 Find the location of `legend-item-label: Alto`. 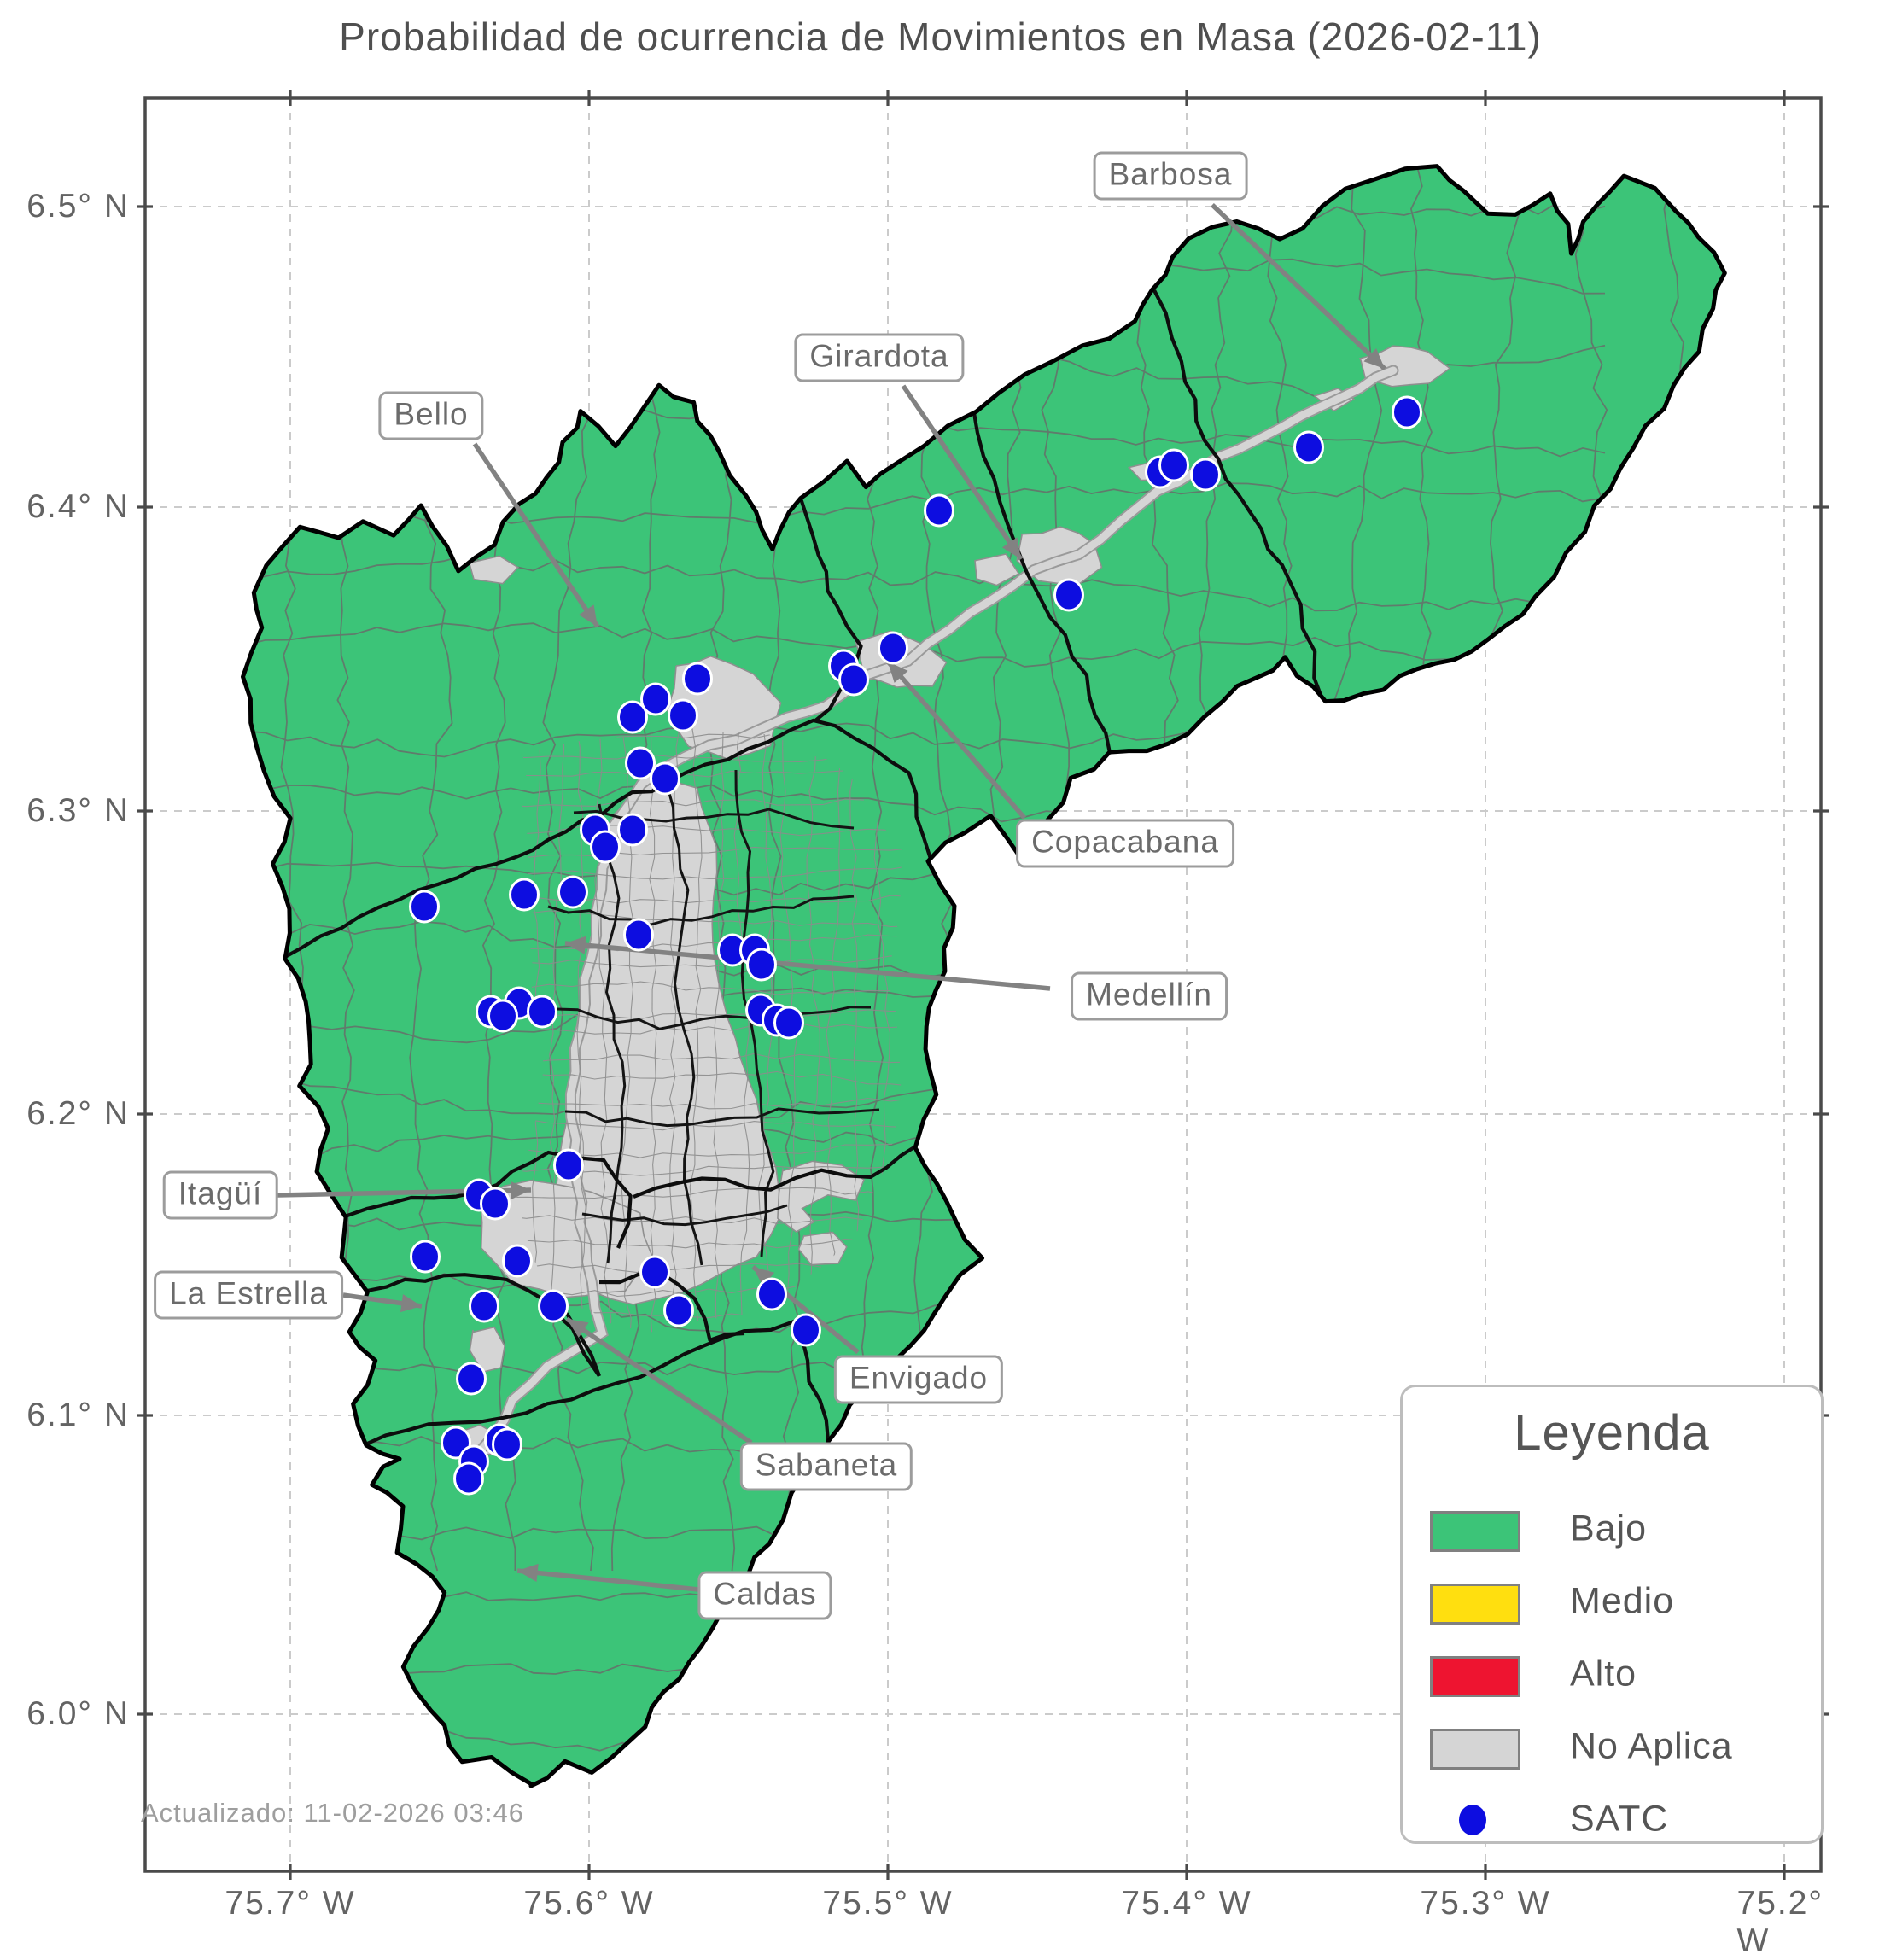

legend-item-label: Alto is located at coordinates (1603, 1674).